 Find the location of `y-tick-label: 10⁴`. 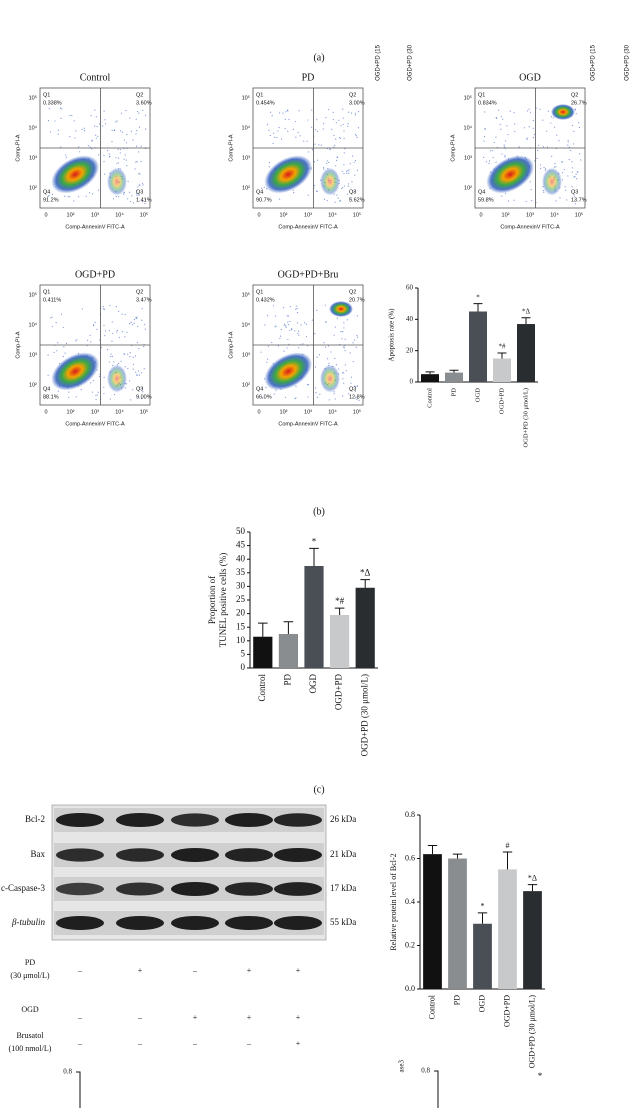

y-tick-label: 10⁴ is located at coordinates (468, 127).